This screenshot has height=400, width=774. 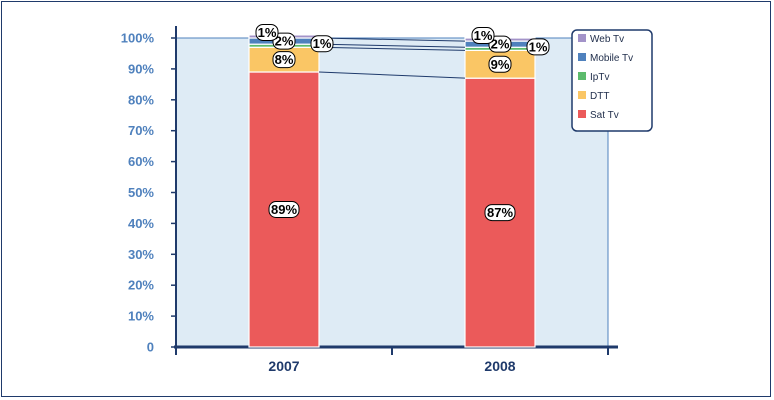 I want to click on y-tick-label: 70%, so click(x=141, y=130).